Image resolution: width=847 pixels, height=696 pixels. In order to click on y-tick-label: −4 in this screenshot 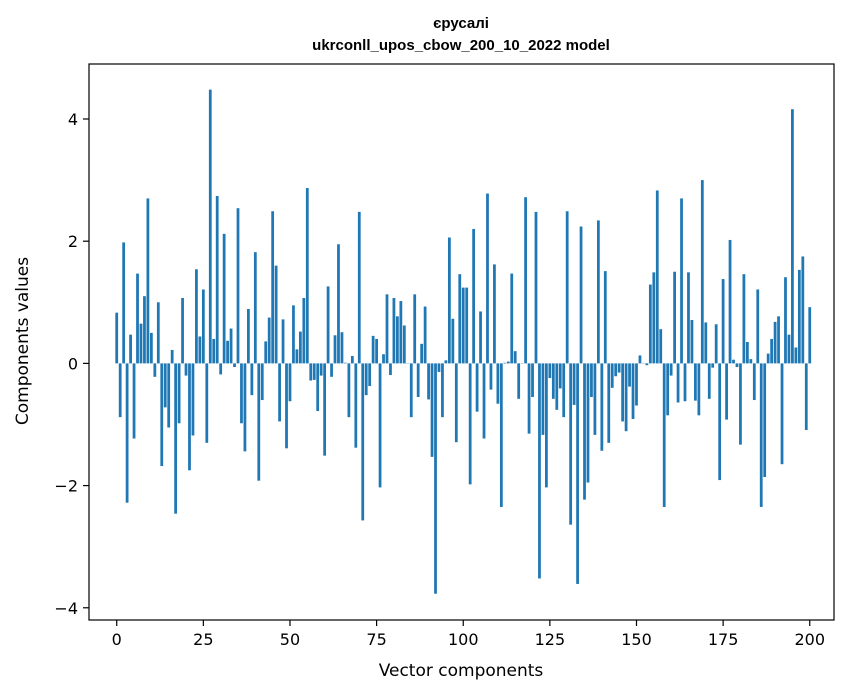, I will do `click(66, 608)`.